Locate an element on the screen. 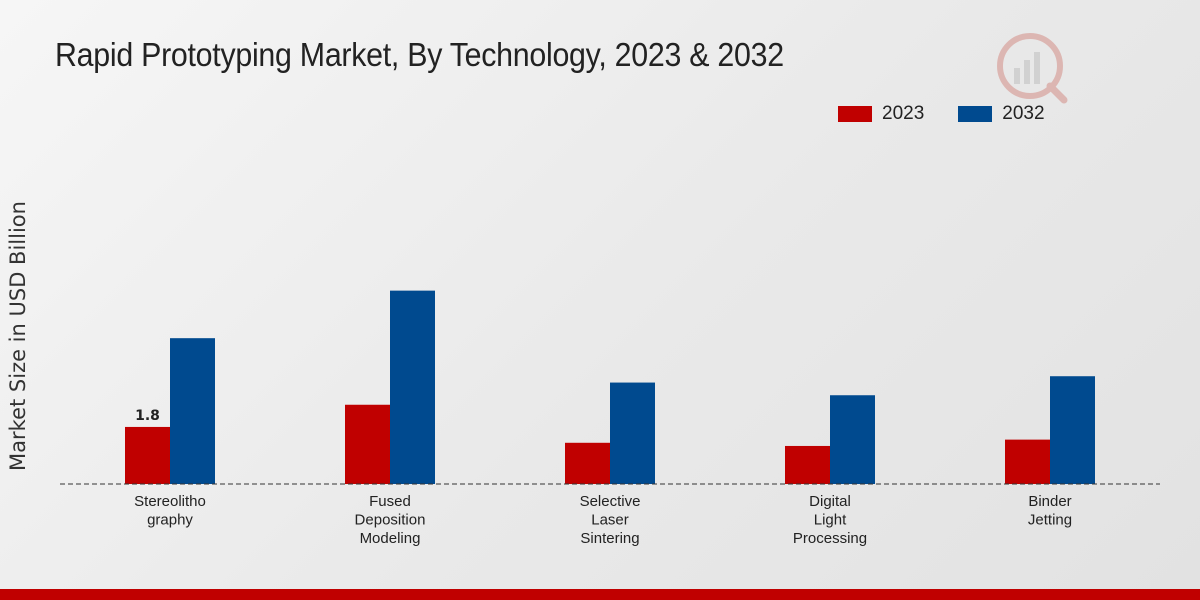 The image size is (1200, 600). bottom-accent-bar is located at coordinates (600, 594).